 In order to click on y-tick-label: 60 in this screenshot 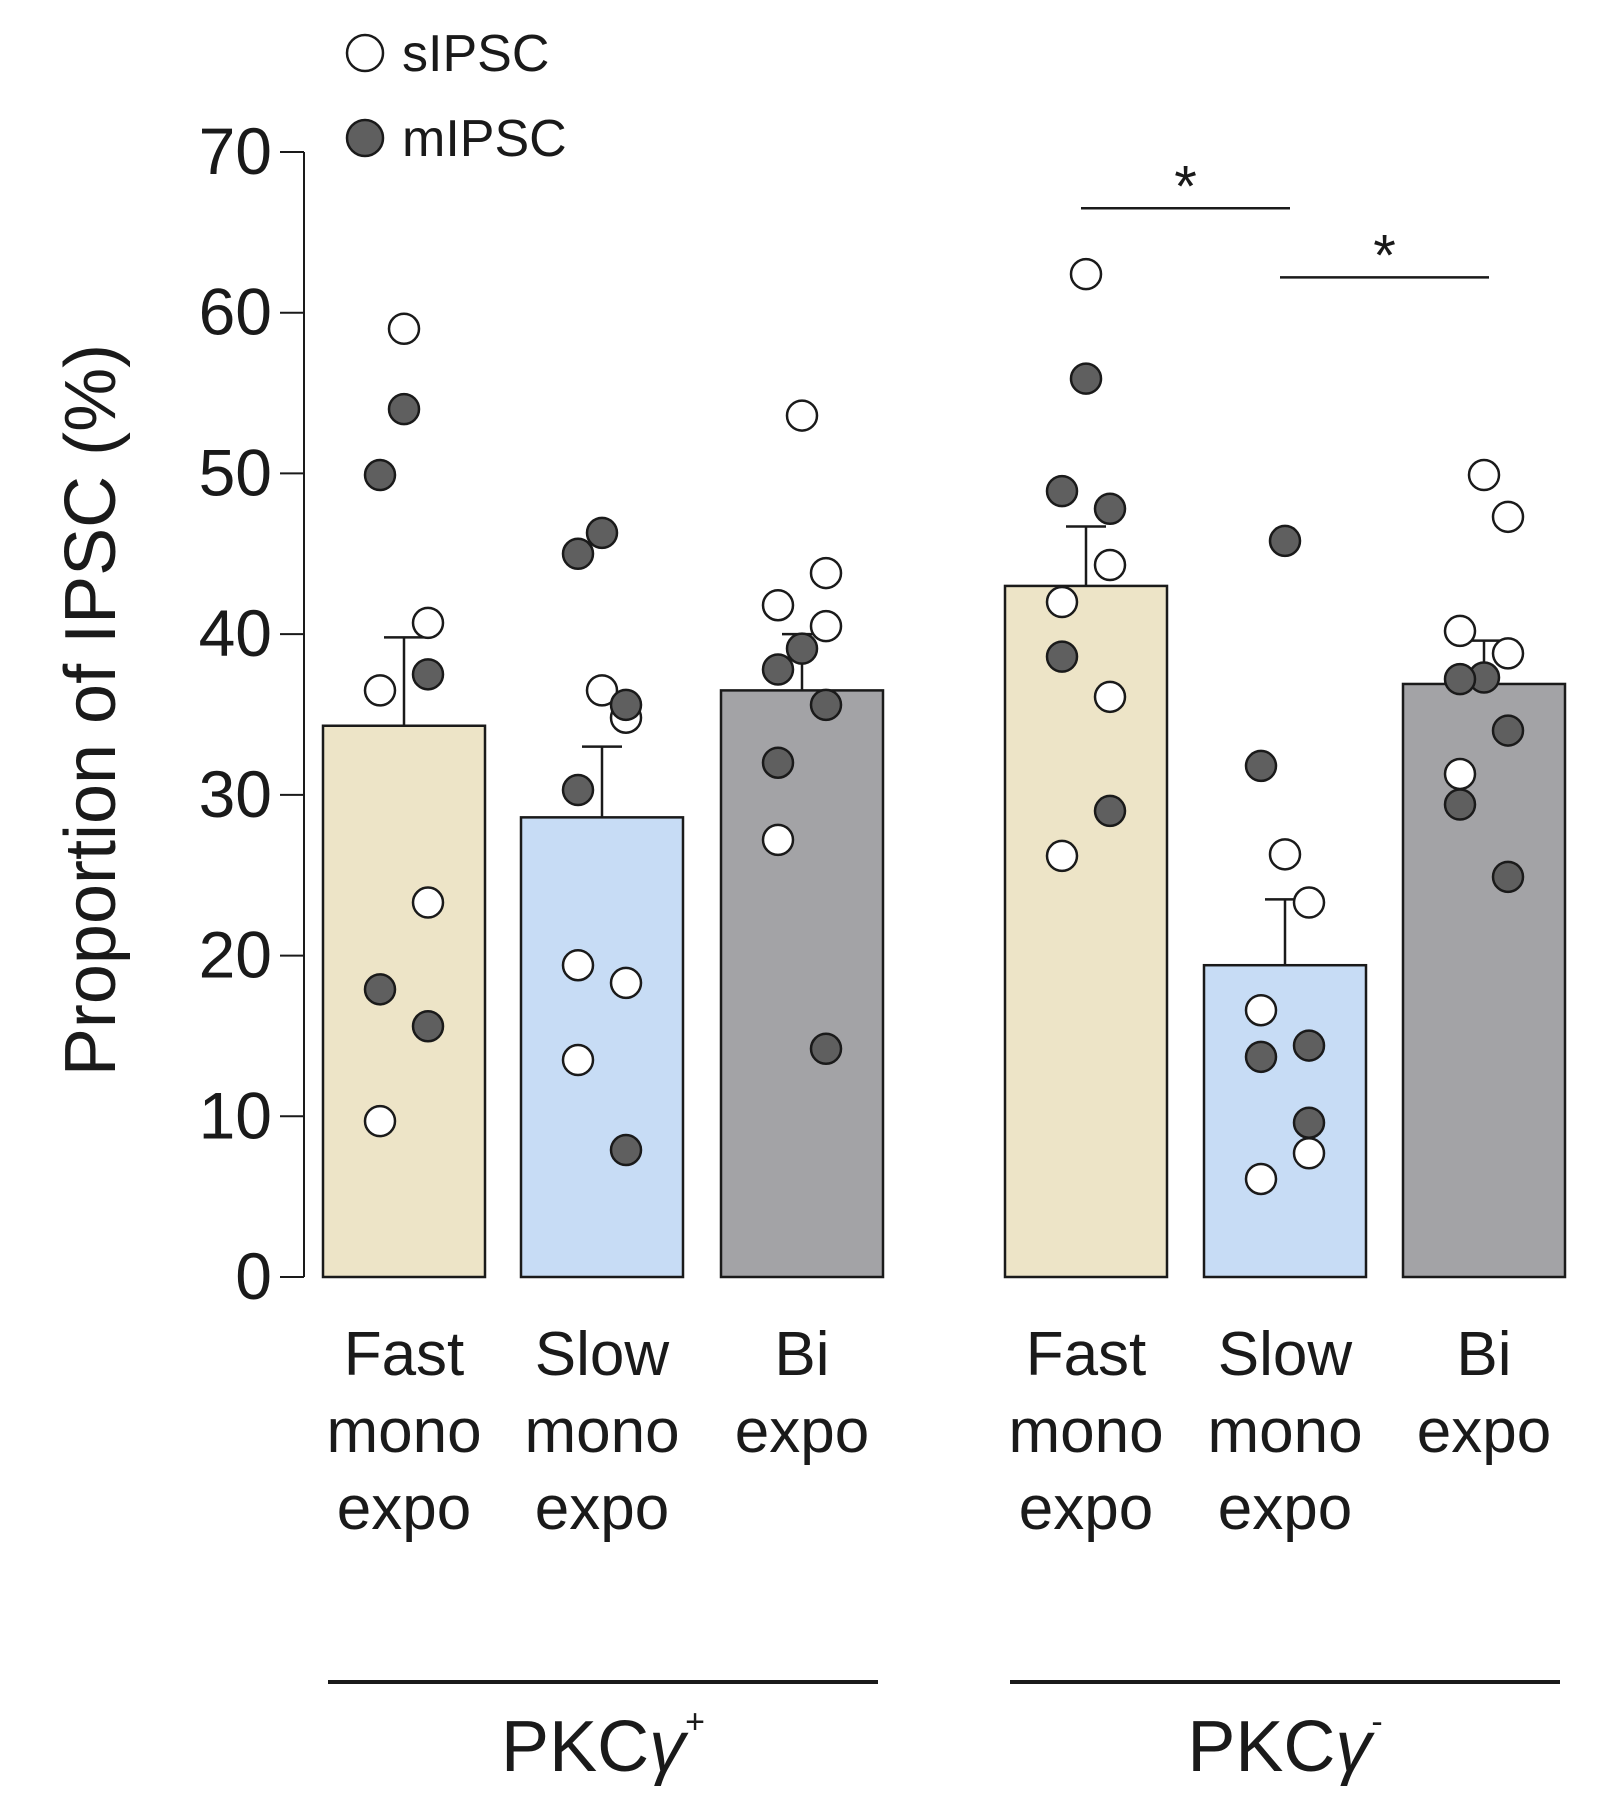, I will do `click(235, 312)`.